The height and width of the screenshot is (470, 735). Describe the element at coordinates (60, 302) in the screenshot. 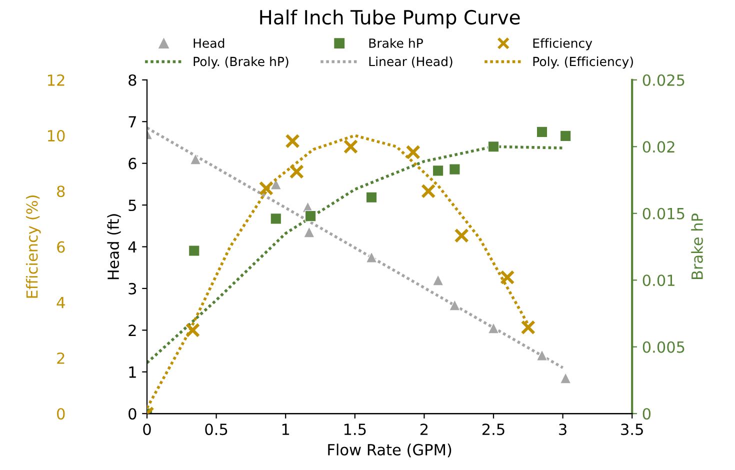

I see `y3-tick-label: 4` at that location.